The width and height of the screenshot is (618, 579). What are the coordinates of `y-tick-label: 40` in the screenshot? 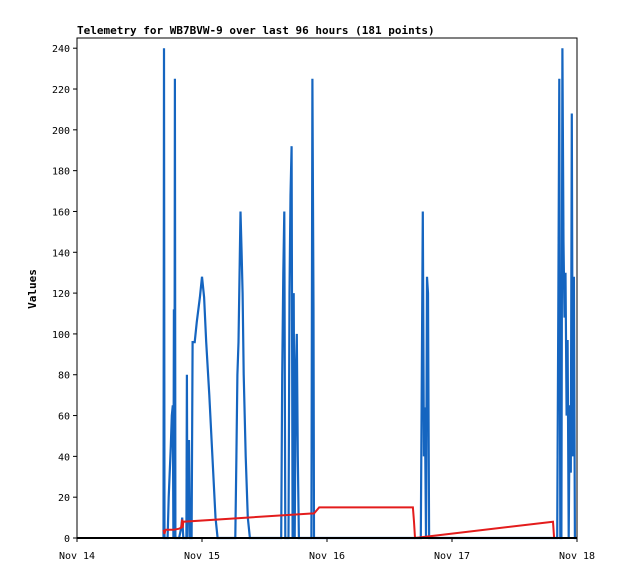 It's located at (64, 457).